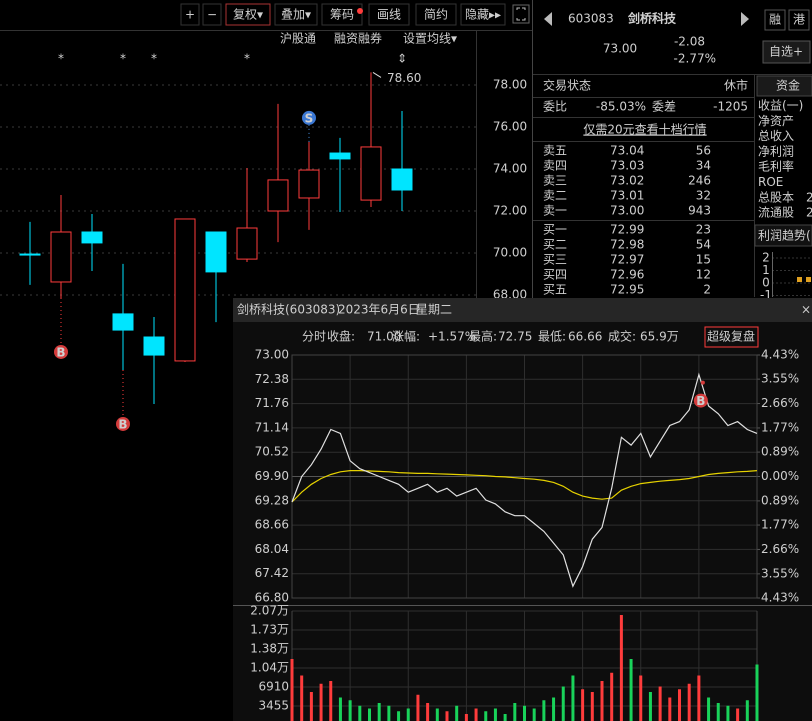  Describe the element at coordinates (430, 39) in the screenshot. I see `toolbar-link: 设置均线▾` at that location.